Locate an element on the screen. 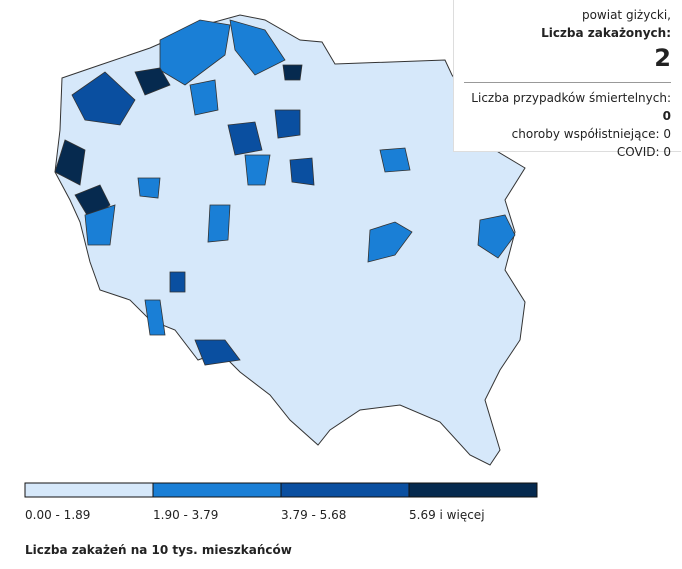  covid-label: COVID: is located at coordinates (638, 152).